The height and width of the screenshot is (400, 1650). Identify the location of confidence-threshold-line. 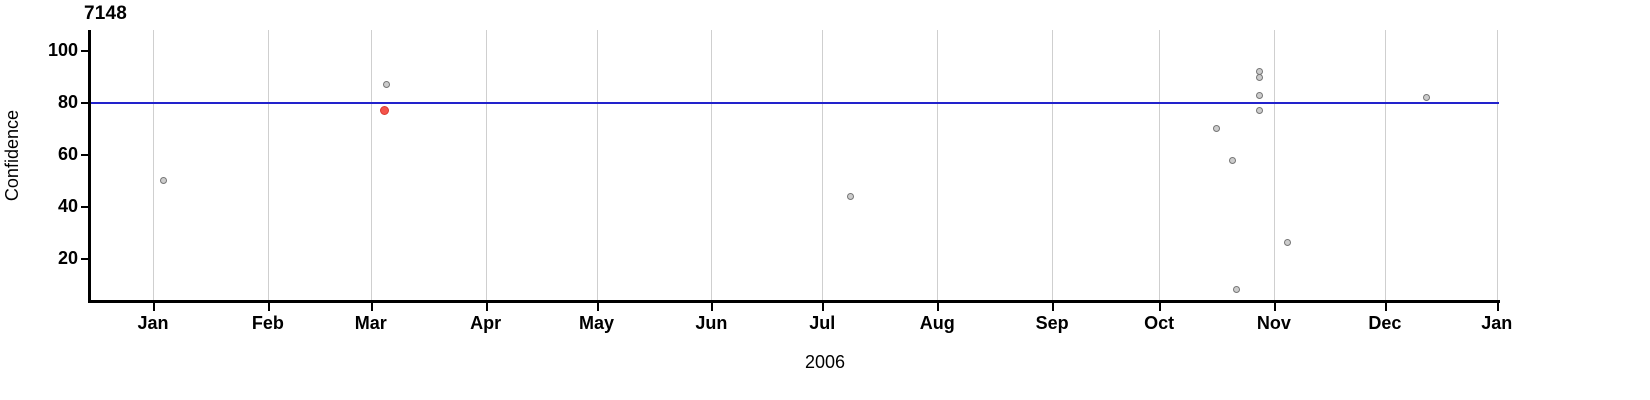
(793, 103).